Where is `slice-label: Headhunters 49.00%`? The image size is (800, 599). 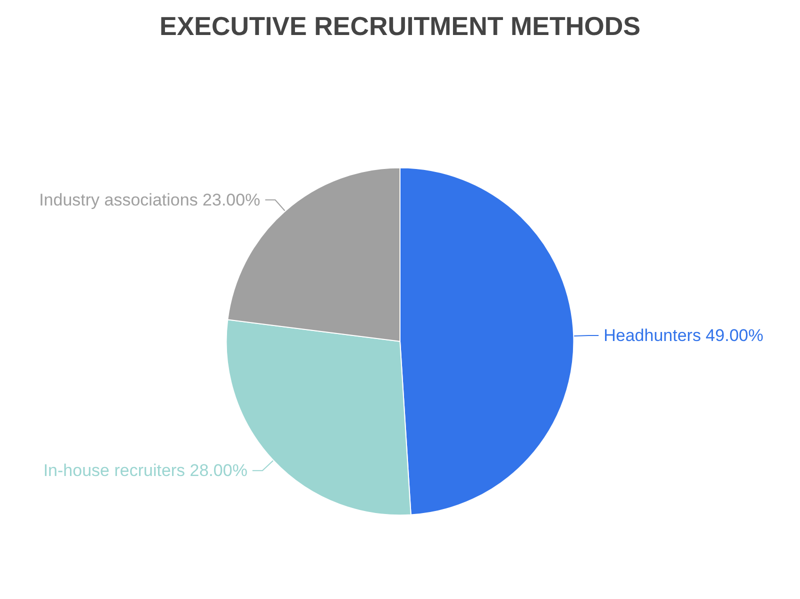
slice-label: Headhunters 49.00% is located at coordinates (684, 336).